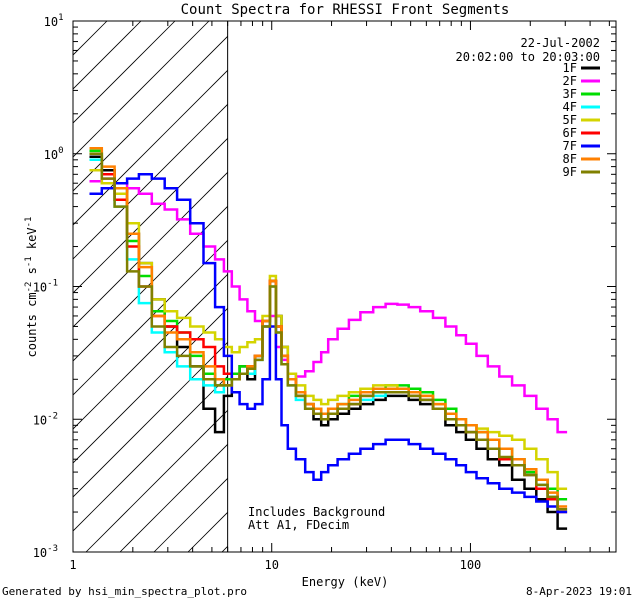 The height and width of the screenshot is (600, 640). Describe the element at coordinates (29, 261) in the screenshot. I see `y-label-exp-s: -1` at that location.